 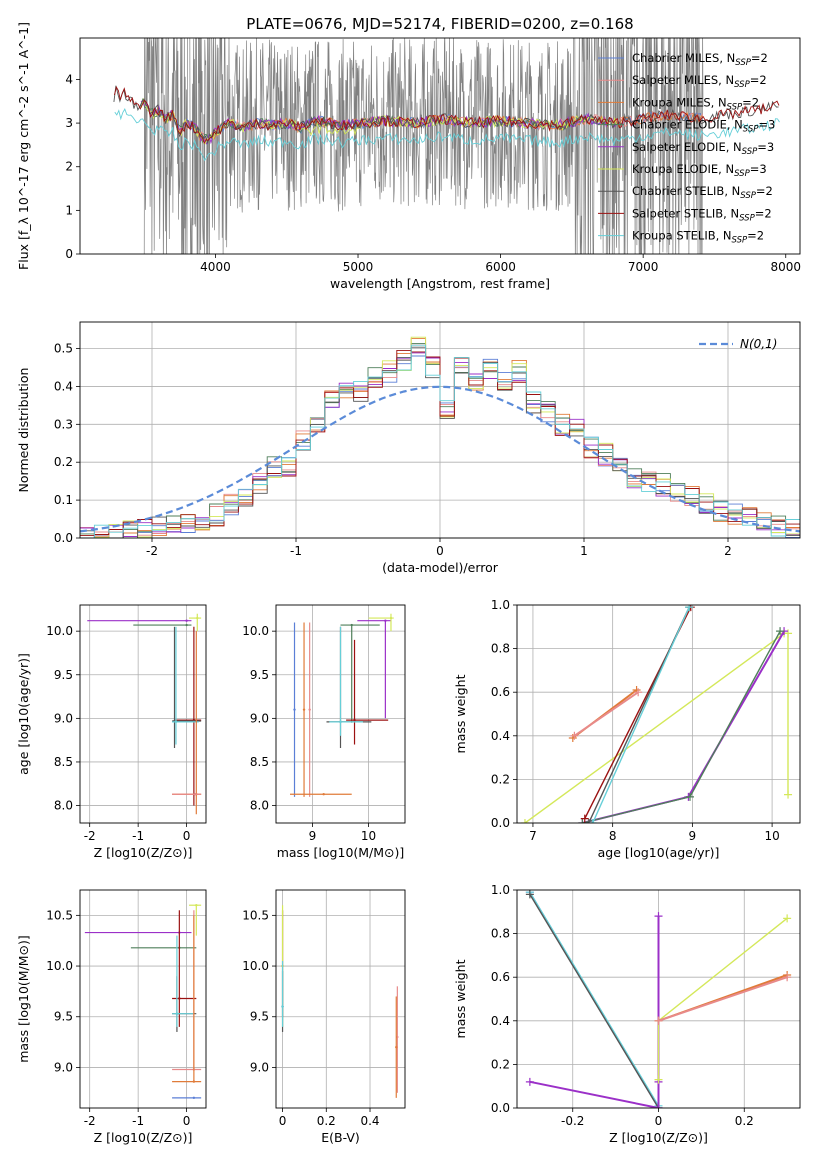 What do you see at coordinates (687, 125) in the screenshot?
I see `legend-text: Chabrier ELODIE, N` at bounding box center [687, 125].